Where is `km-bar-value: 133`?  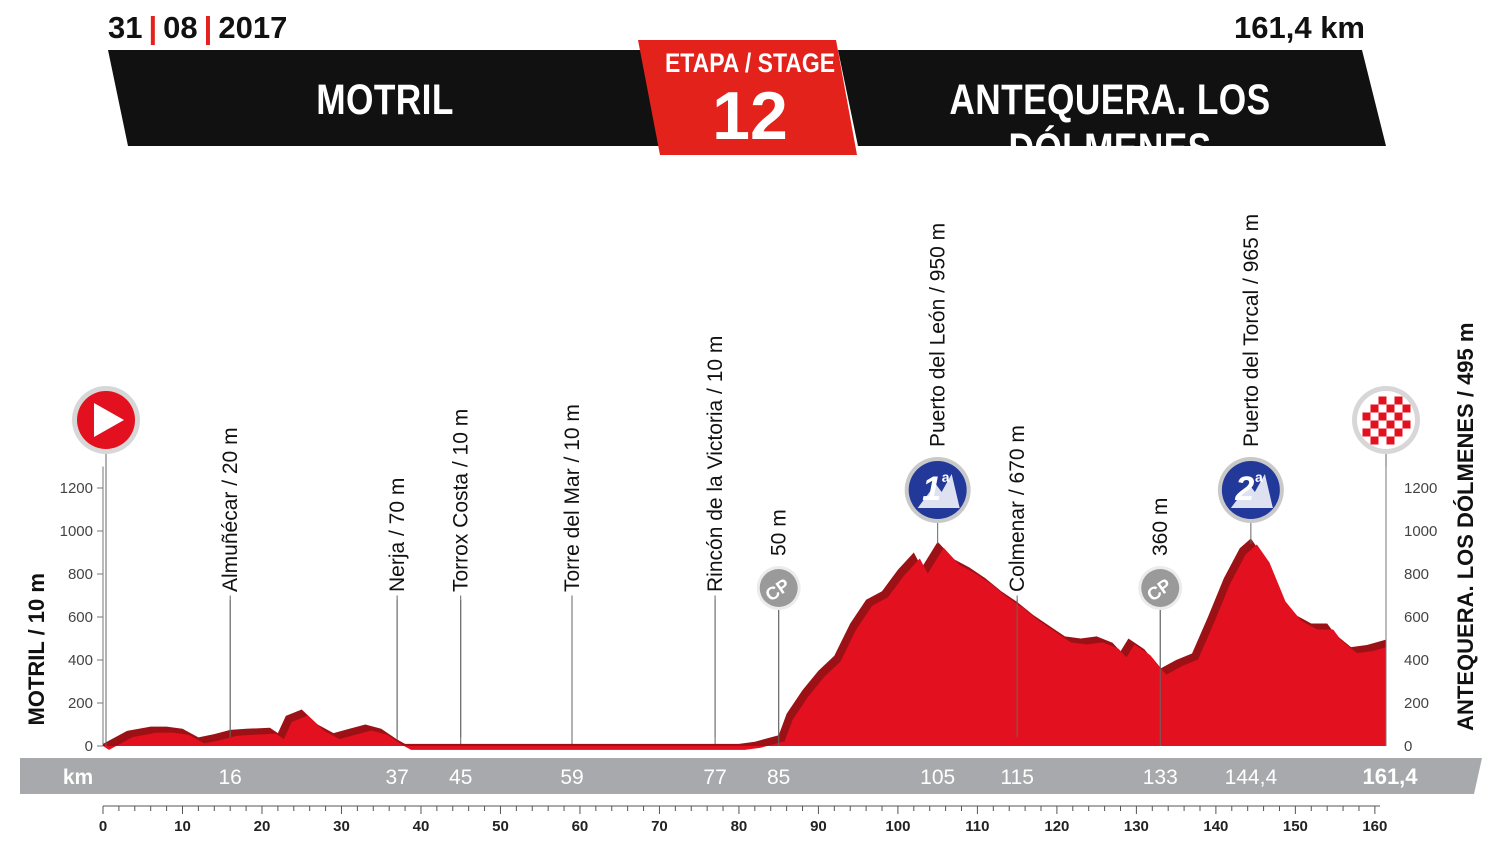 km-bar-value: 133 is located at coordinates (1160, 777).